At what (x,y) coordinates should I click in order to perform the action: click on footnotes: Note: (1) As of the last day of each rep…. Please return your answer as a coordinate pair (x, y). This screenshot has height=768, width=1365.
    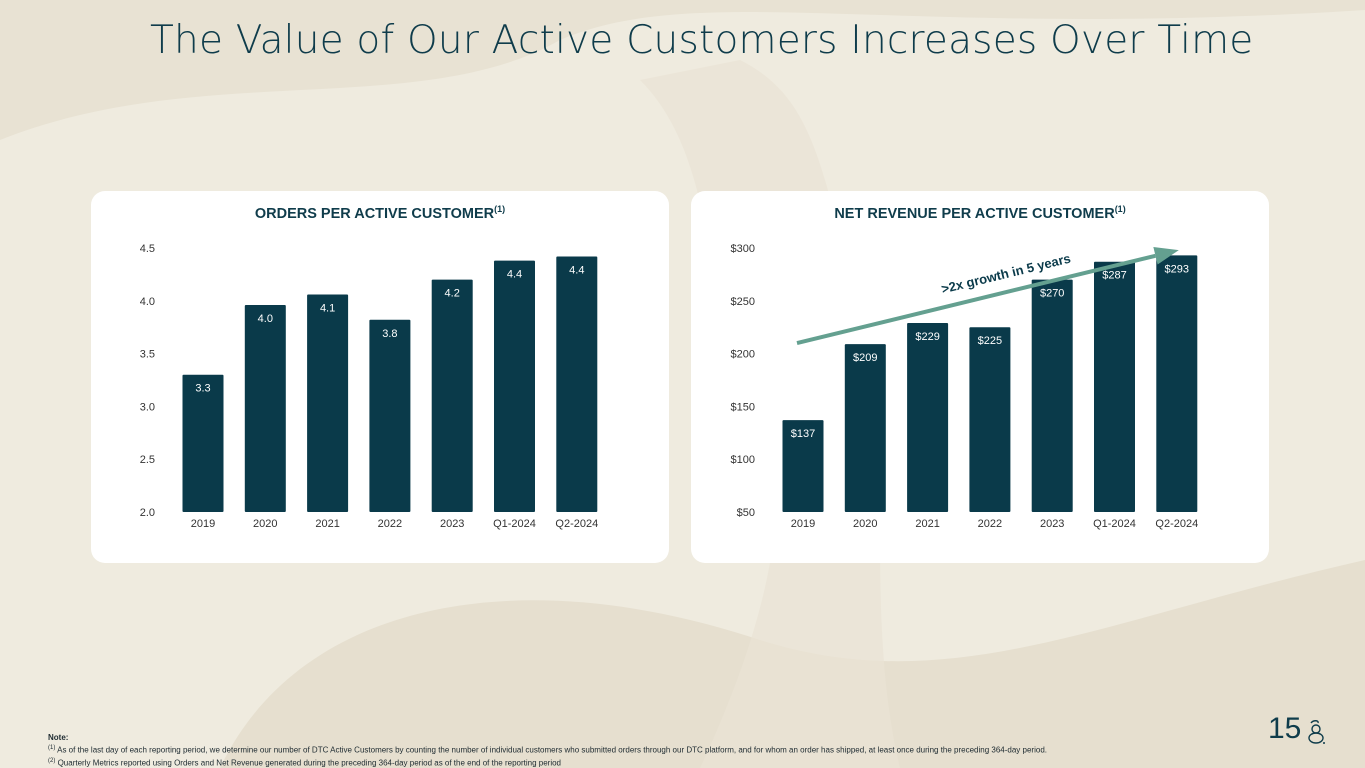
    Looking at the image, I should click on (668, 750).